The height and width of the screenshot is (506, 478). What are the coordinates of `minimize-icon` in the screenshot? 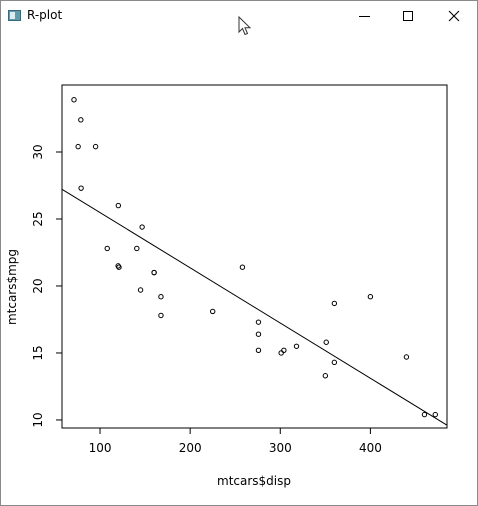 It's located at (364, 16).